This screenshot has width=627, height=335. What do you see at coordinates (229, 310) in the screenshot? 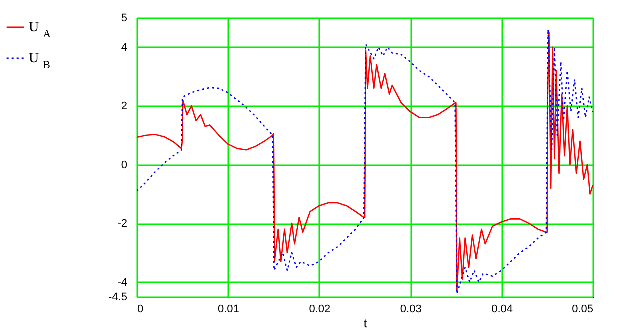
I see `x-tick-label: 0.01` at bounding box center [229, 310].